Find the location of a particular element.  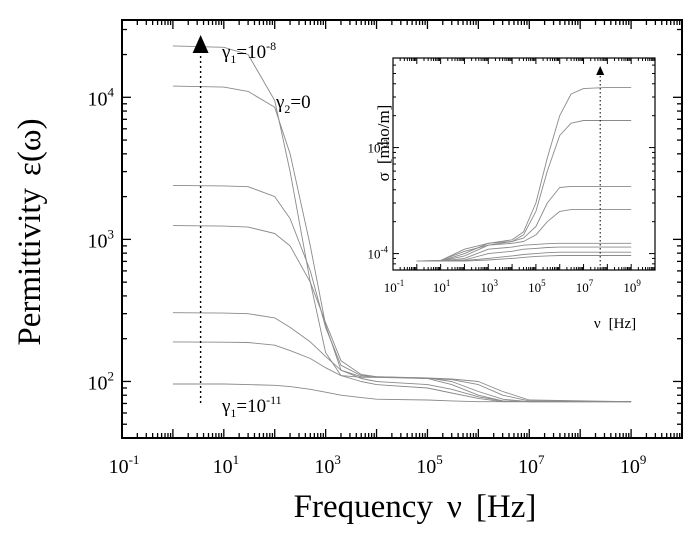

inset-x-axis-unit: [Hz] is located at coordinates (622, 324).